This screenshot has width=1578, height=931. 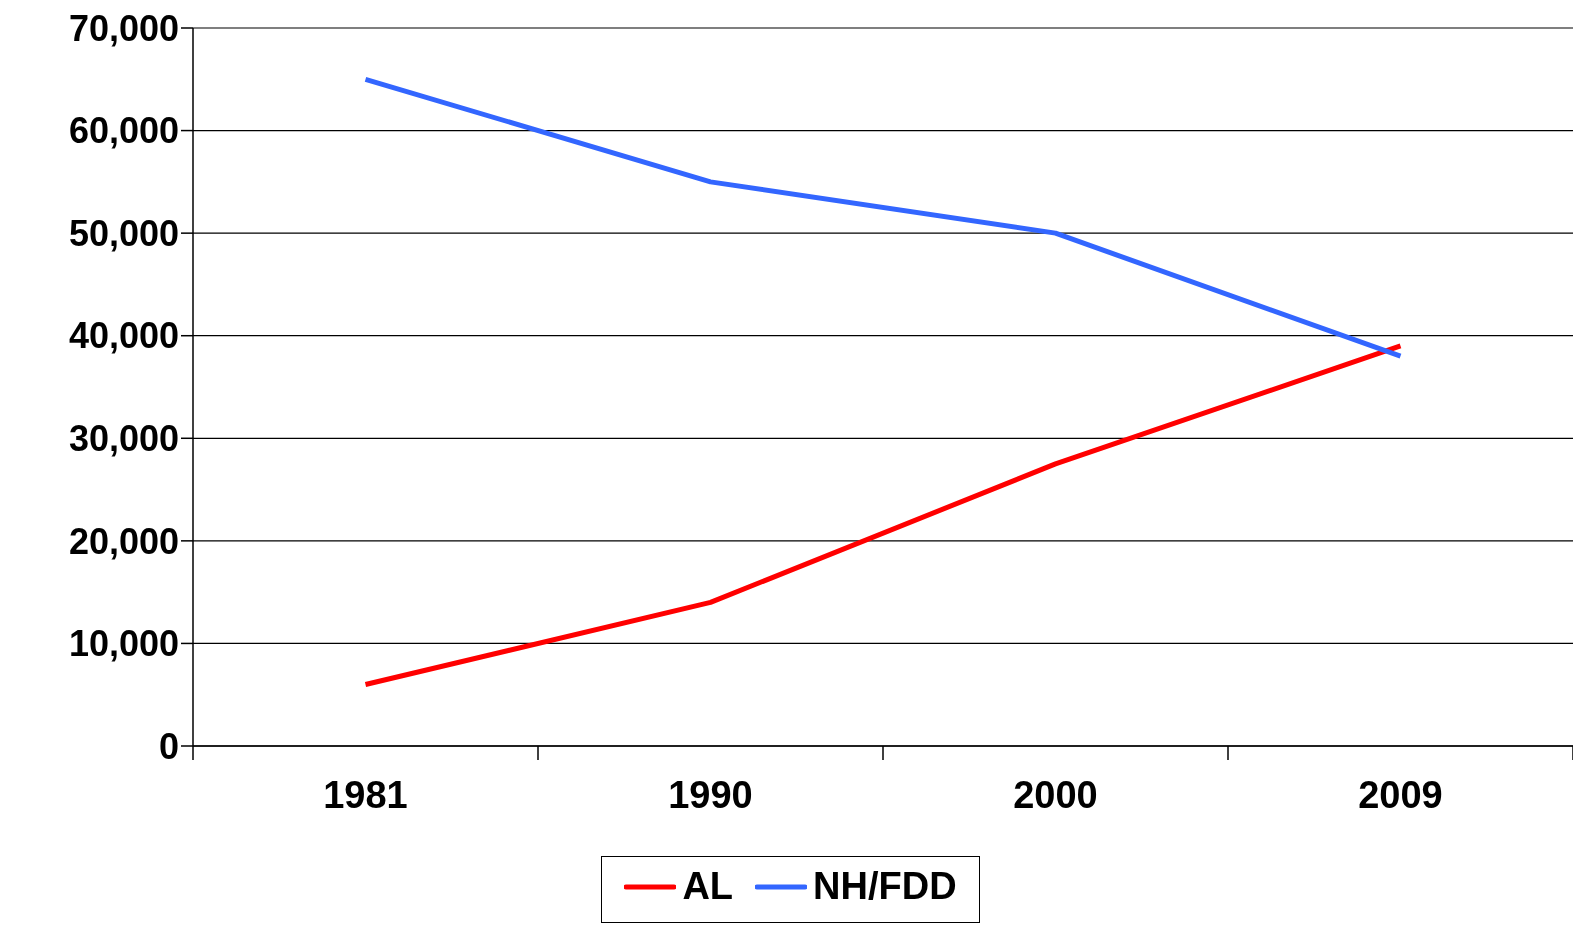 What do you see at coordinates (123, 541) in the screenshot?
I see `y-tick-label: 20,000` at bounding box center [123, 541].